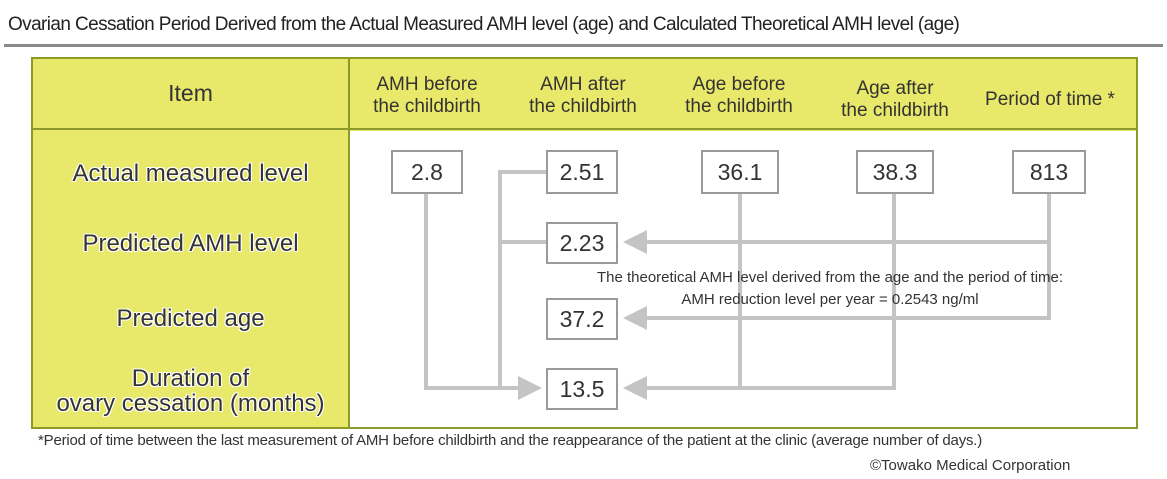 The height and width of the screenshot is (479, 1167). What do you see at coordinates (739, 95) in the screenshot?
I see `header-age-before: Age before the childbirth` at bounding box center [739, 95].